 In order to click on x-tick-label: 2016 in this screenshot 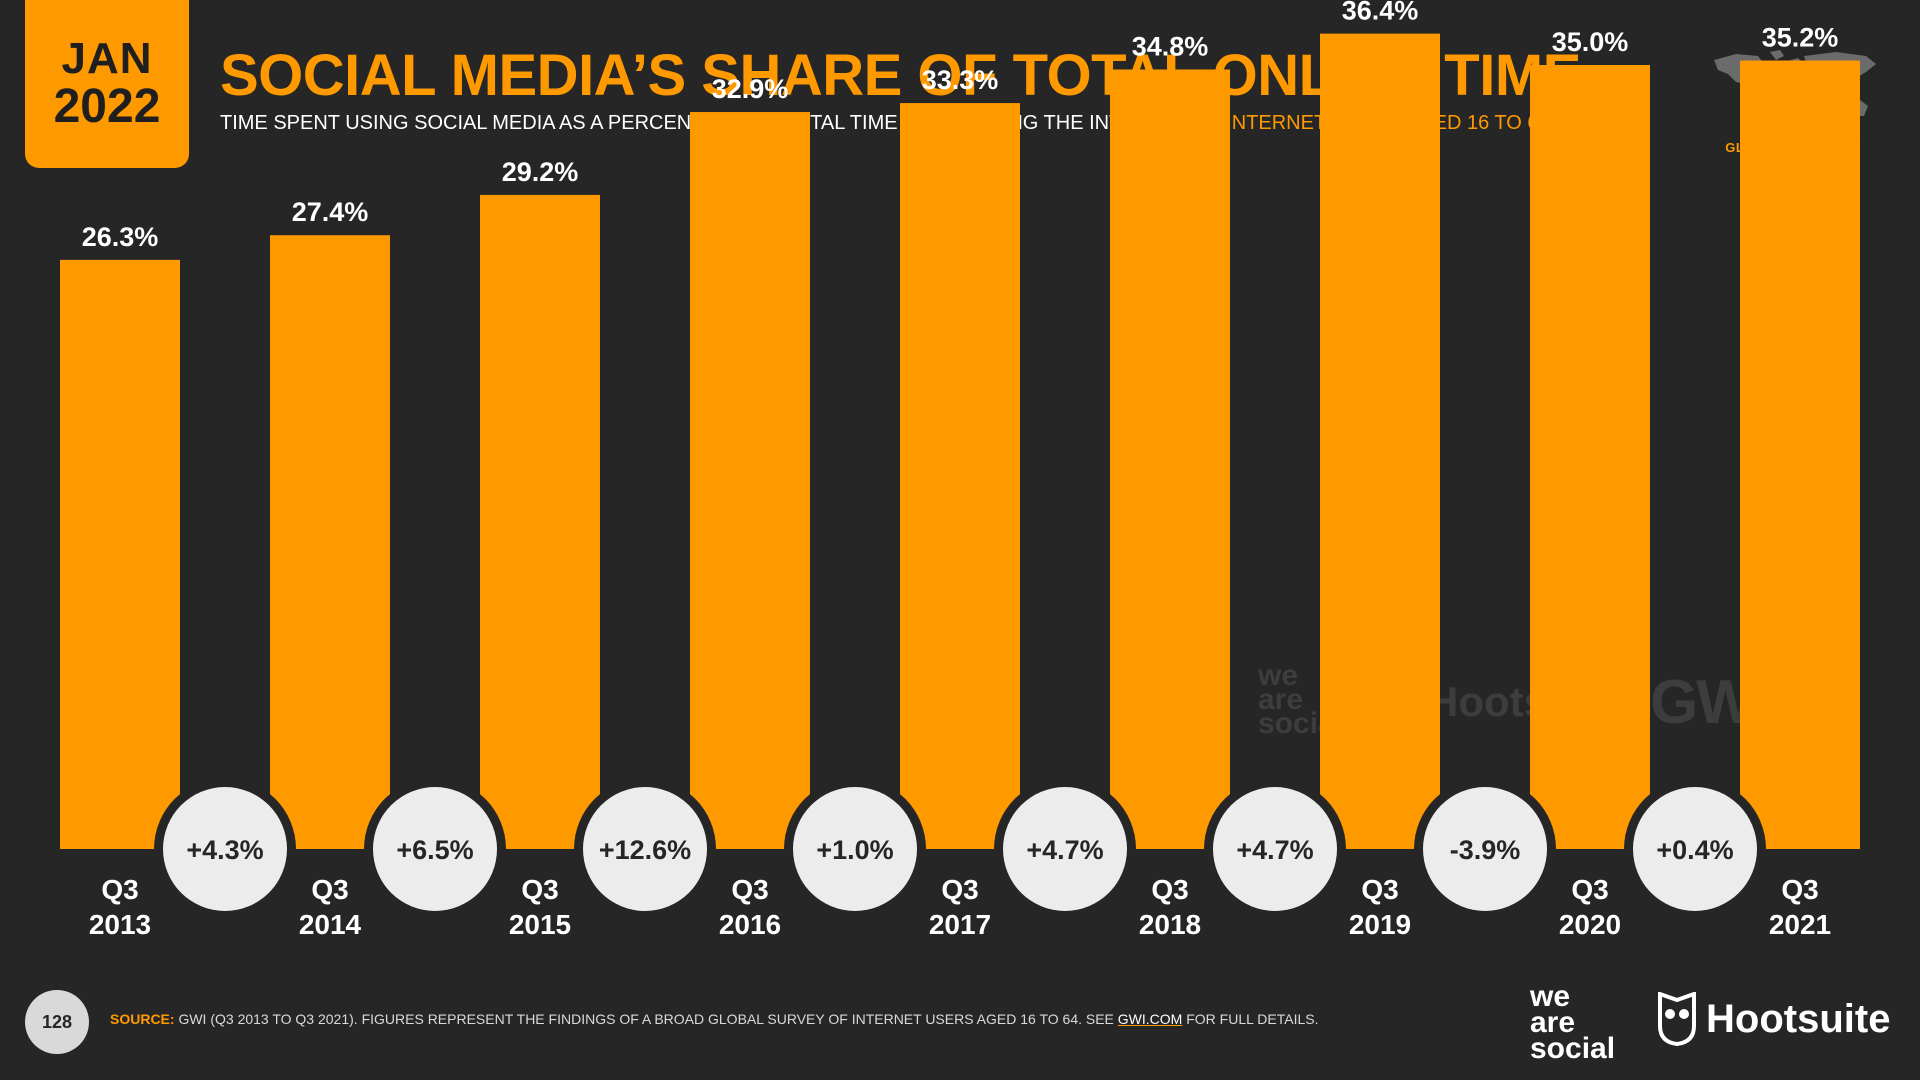, I will do `click(750, 924)`.